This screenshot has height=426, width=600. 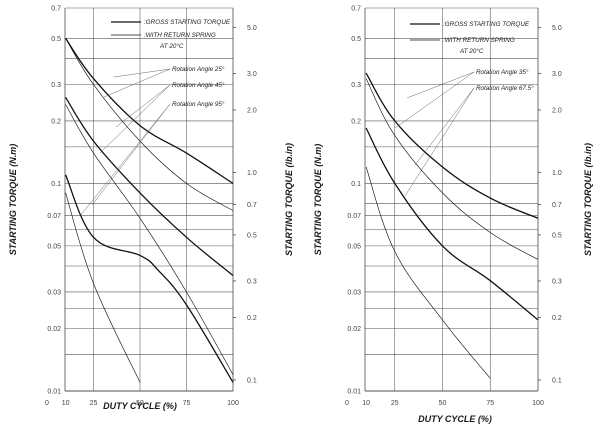 I want to click on annotation-label: Rotation Angle 45°, so click(x=198, y=85).